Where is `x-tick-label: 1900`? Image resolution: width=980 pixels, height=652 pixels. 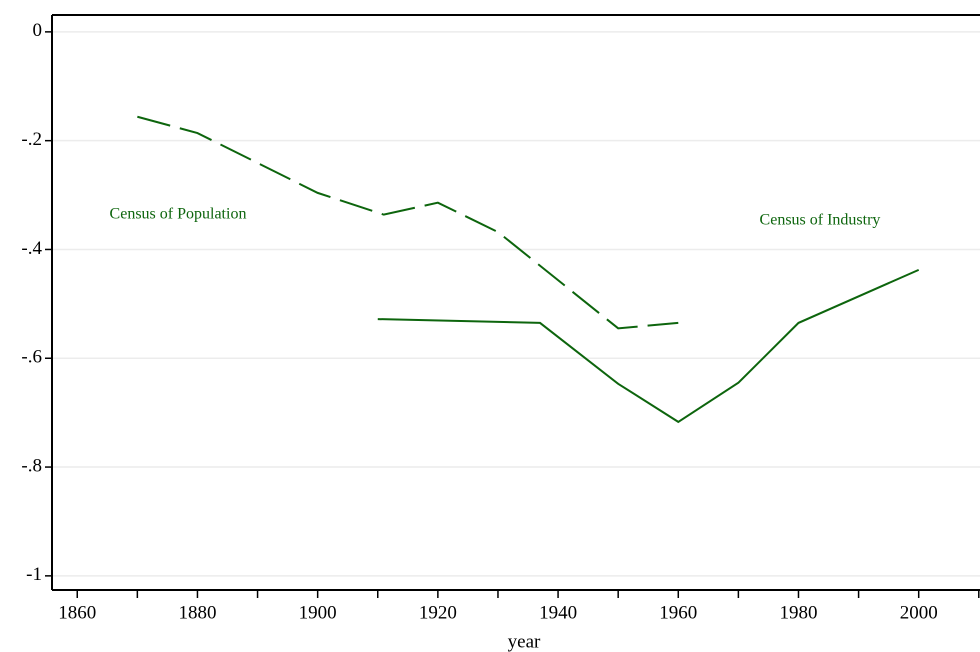 x-tick-label: 1900 is located at coordinates (318, 612).